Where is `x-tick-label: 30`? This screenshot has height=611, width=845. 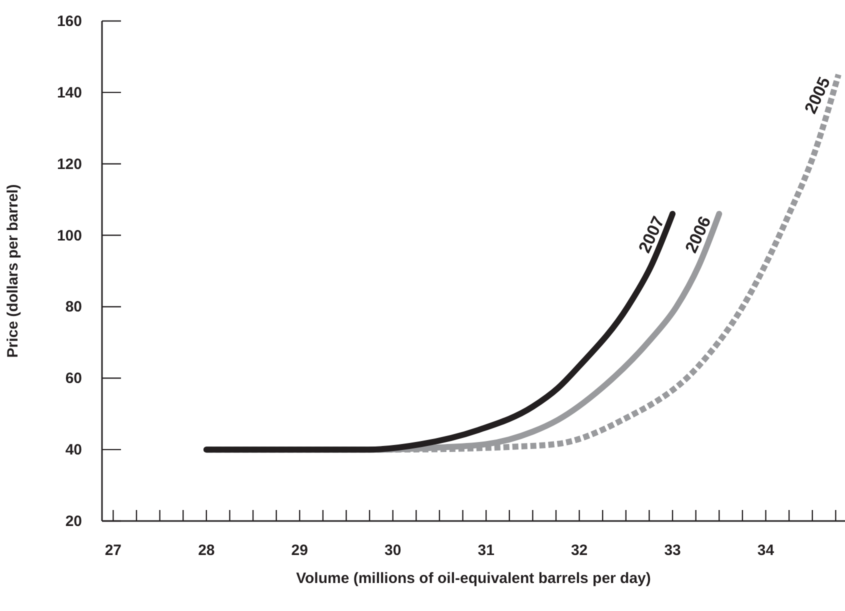 x-tick-label: 30 is located at coordinates (393, 550).